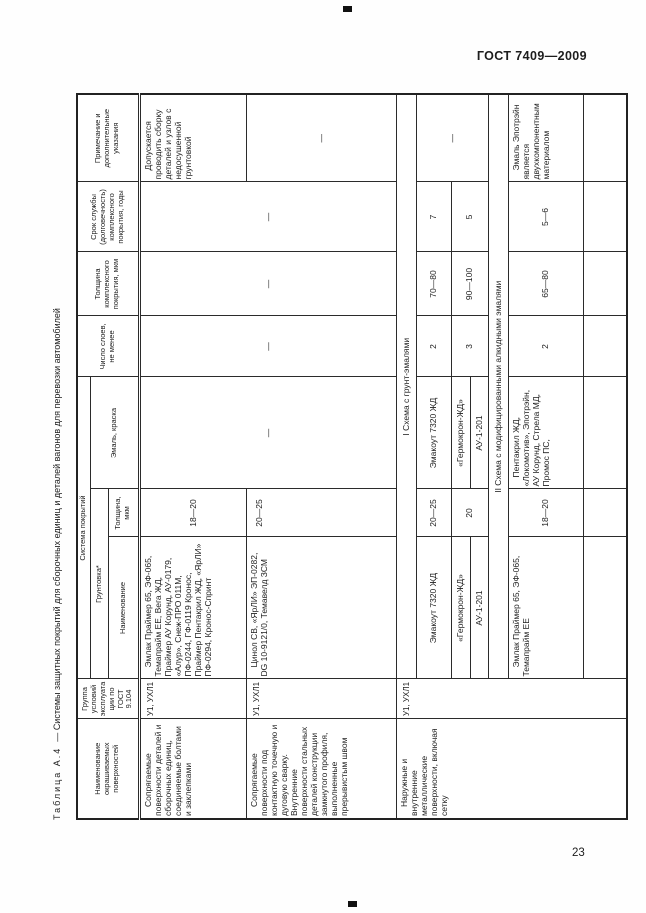  Describe the element at coordinates (108, 283) in the screenshot. I see `column-header-cell: Толщина комплексного покрытия, мкм` at that location.